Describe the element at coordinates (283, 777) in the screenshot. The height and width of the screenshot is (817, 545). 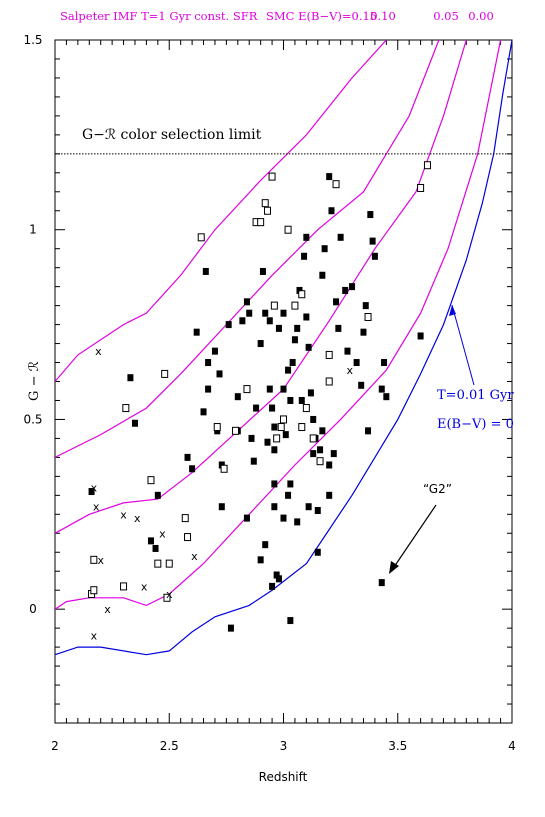
I see `x-axis-label: Redshift` at that location.